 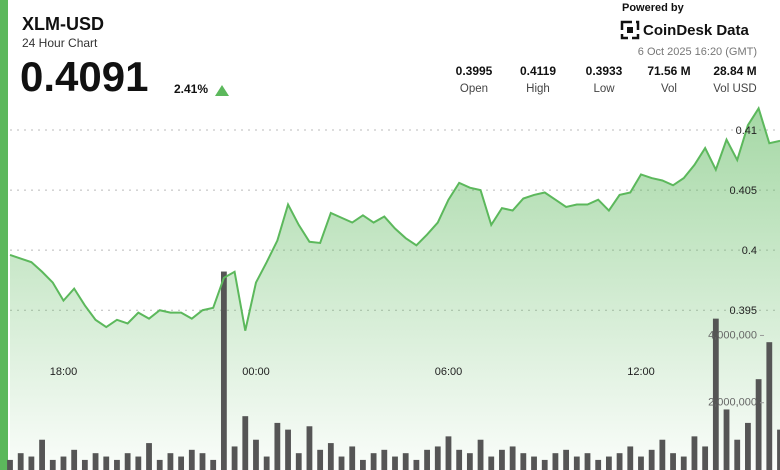 What do you see at coordinates (669, 89) in the screenshot?
I see `stat-label: Vol` at bounding box center [669, 89].